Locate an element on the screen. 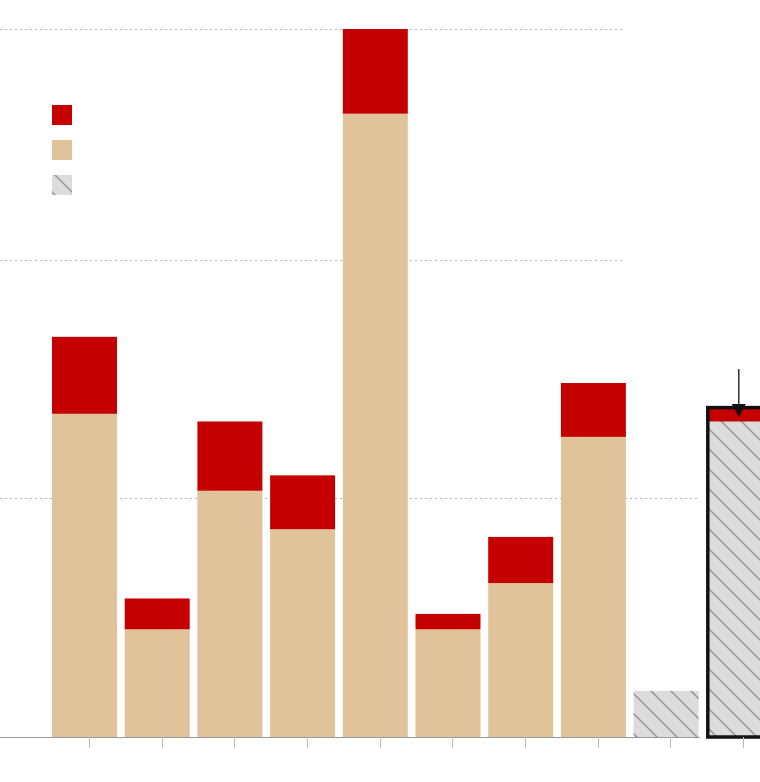 This screenshot has height=782, width=760. legend-swatch-base is located at coordinates (62, 185).